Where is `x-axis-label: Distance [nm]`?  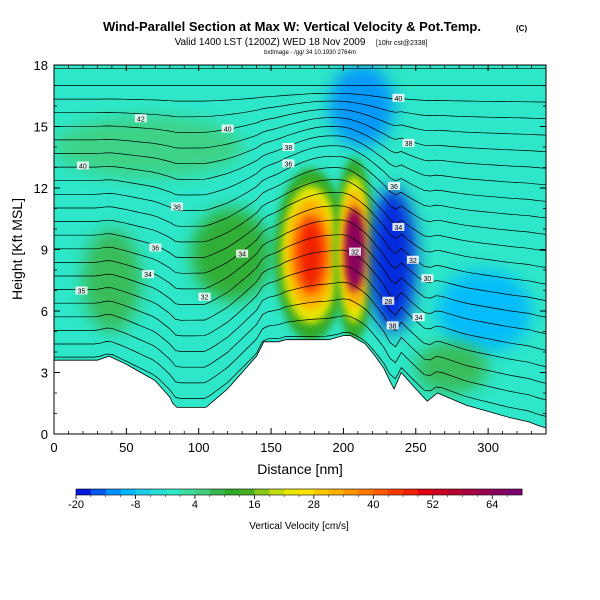
x-axis-label: Distance [nm] is located at coordinates (300, 469).